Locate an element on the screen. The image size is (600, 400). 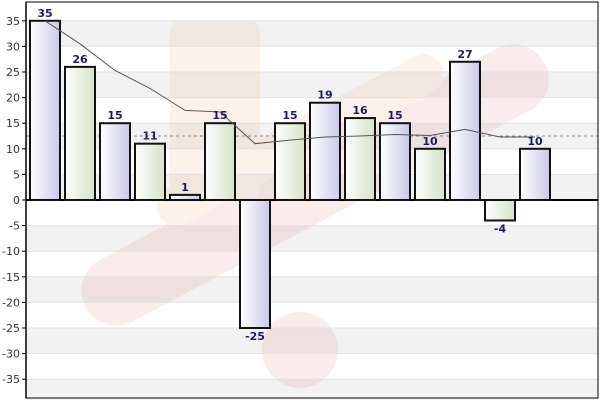
y-tick-label: 10 is located at coordinates (13, 149).